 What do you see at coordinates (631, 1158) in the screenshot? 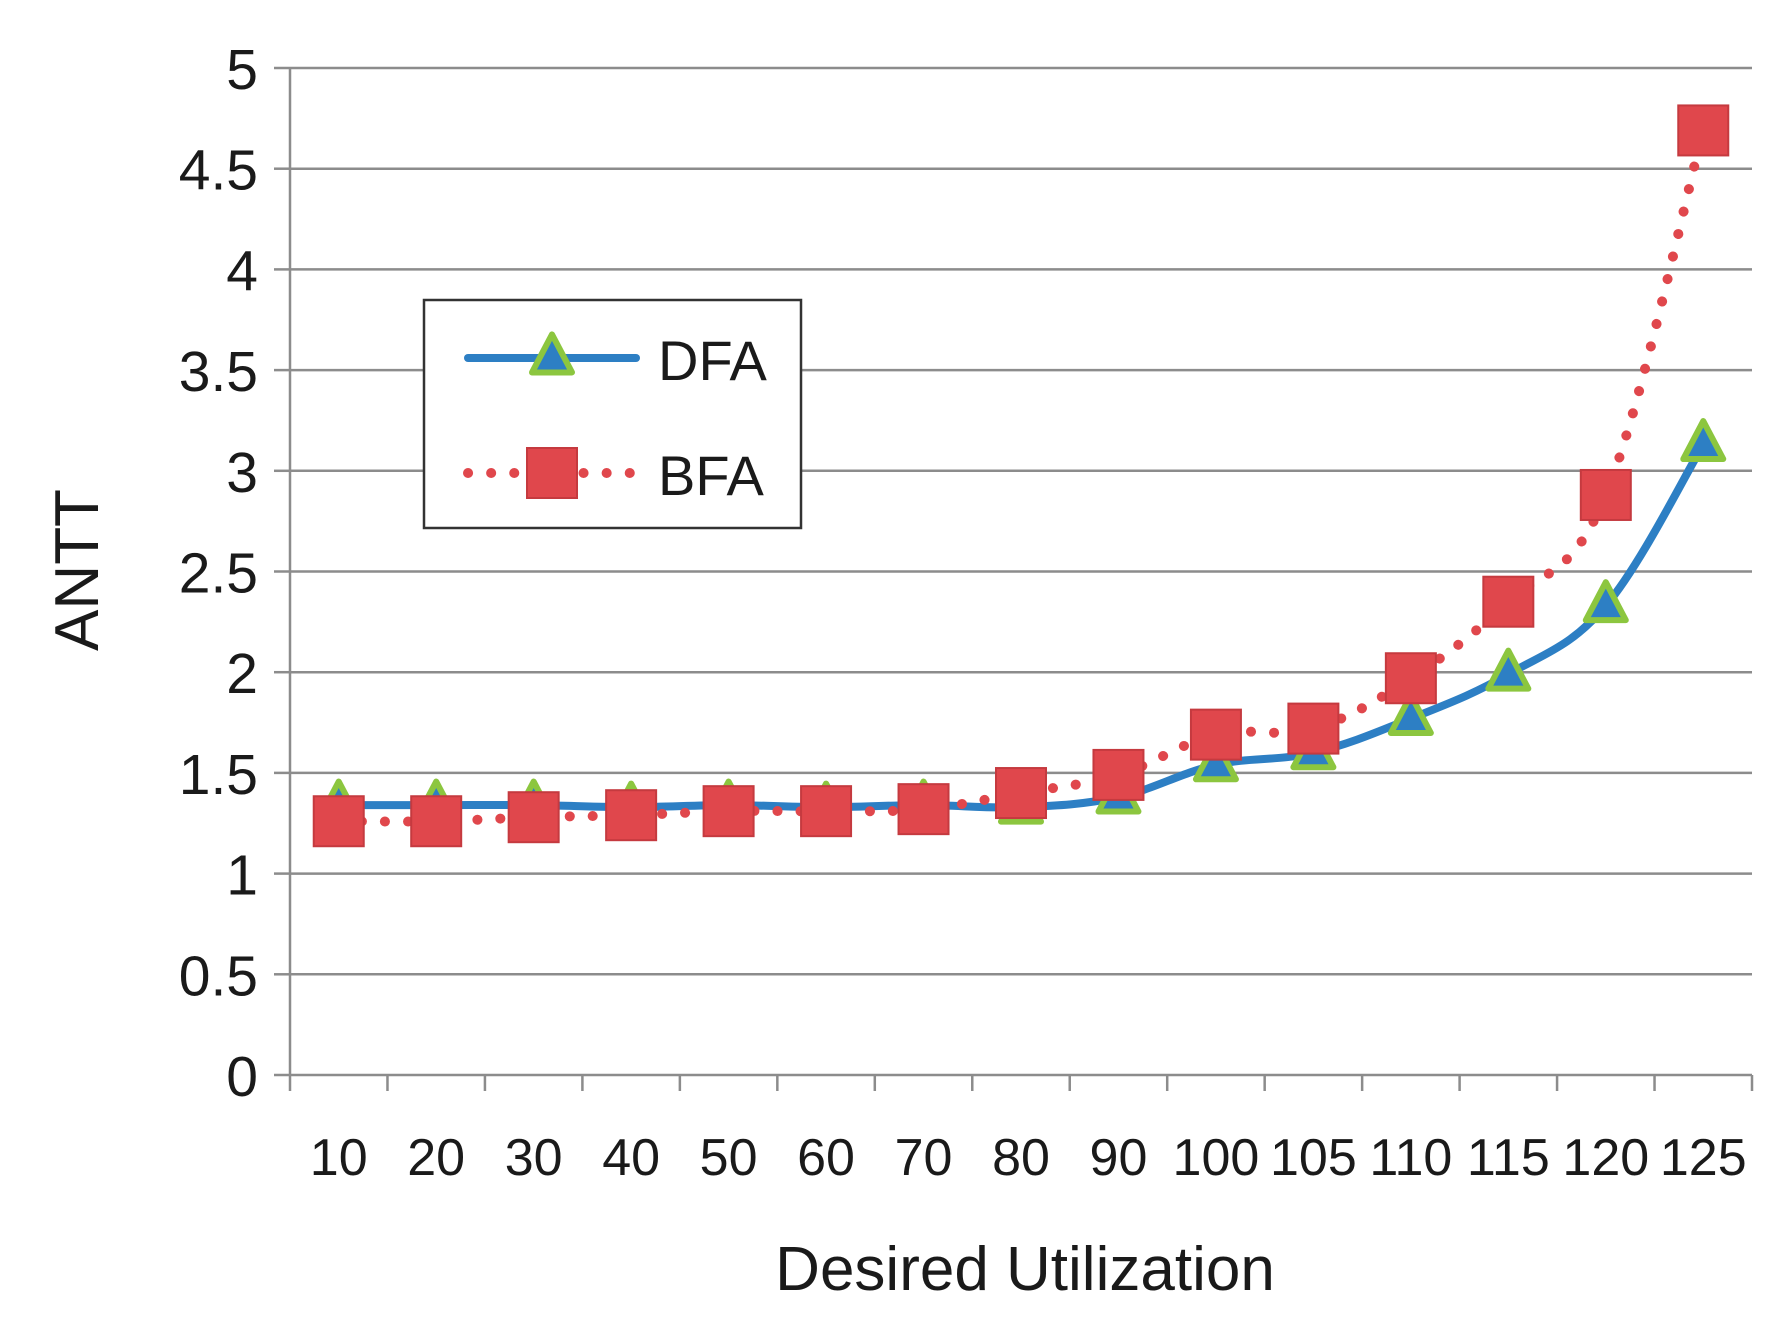
I see `x-tick-label: 40` at bounding box center [631, 1158].